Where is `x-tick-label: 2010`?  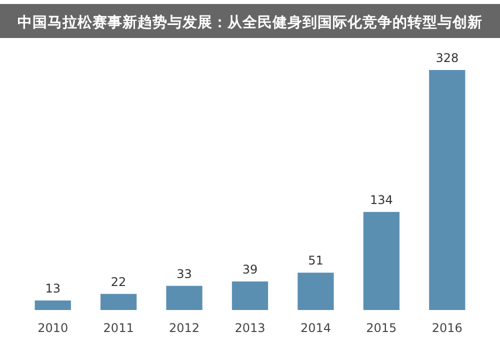 x-tick-label: 2010 is located at coordinates (53, 328).